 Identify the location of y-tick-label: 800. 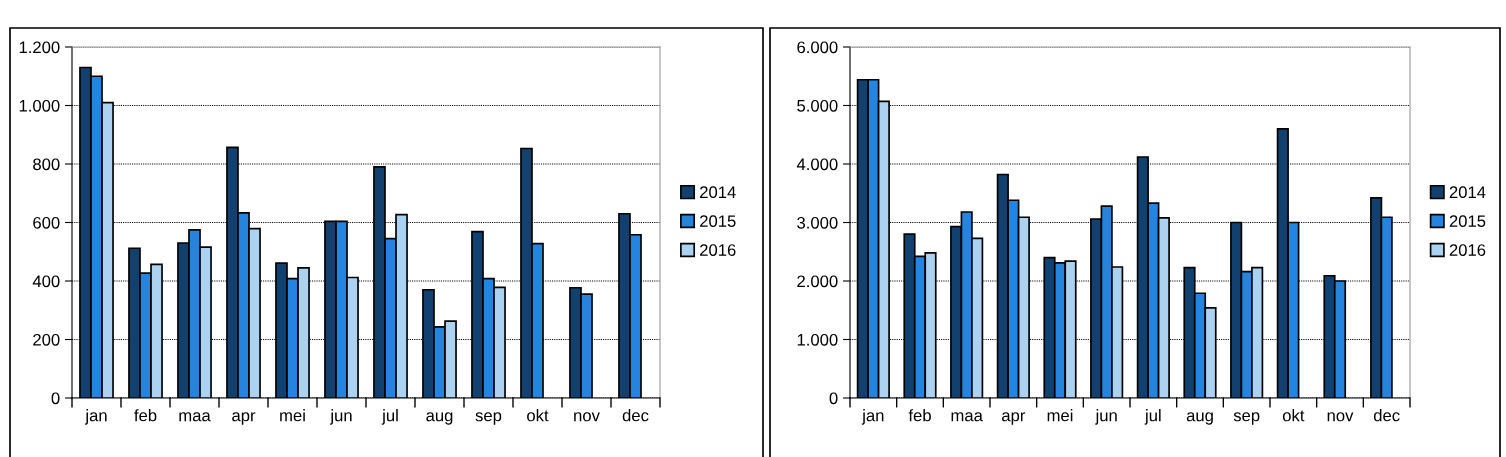
(46, 164).